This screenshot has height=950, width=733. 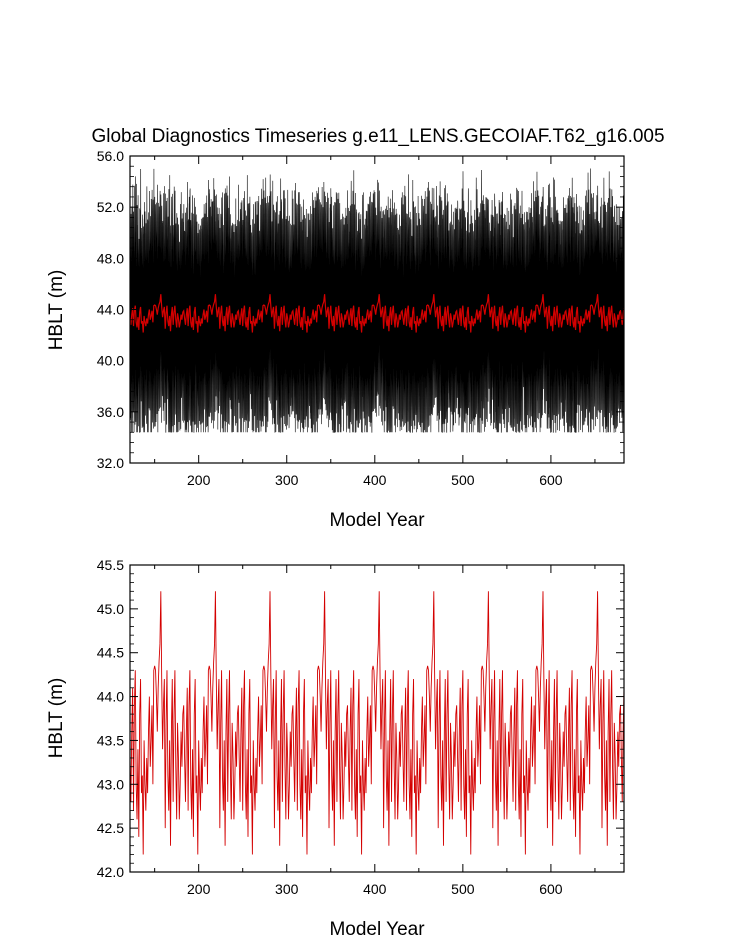 I want to click on y-tick-label: 43.5, so click(x=110, y=740).